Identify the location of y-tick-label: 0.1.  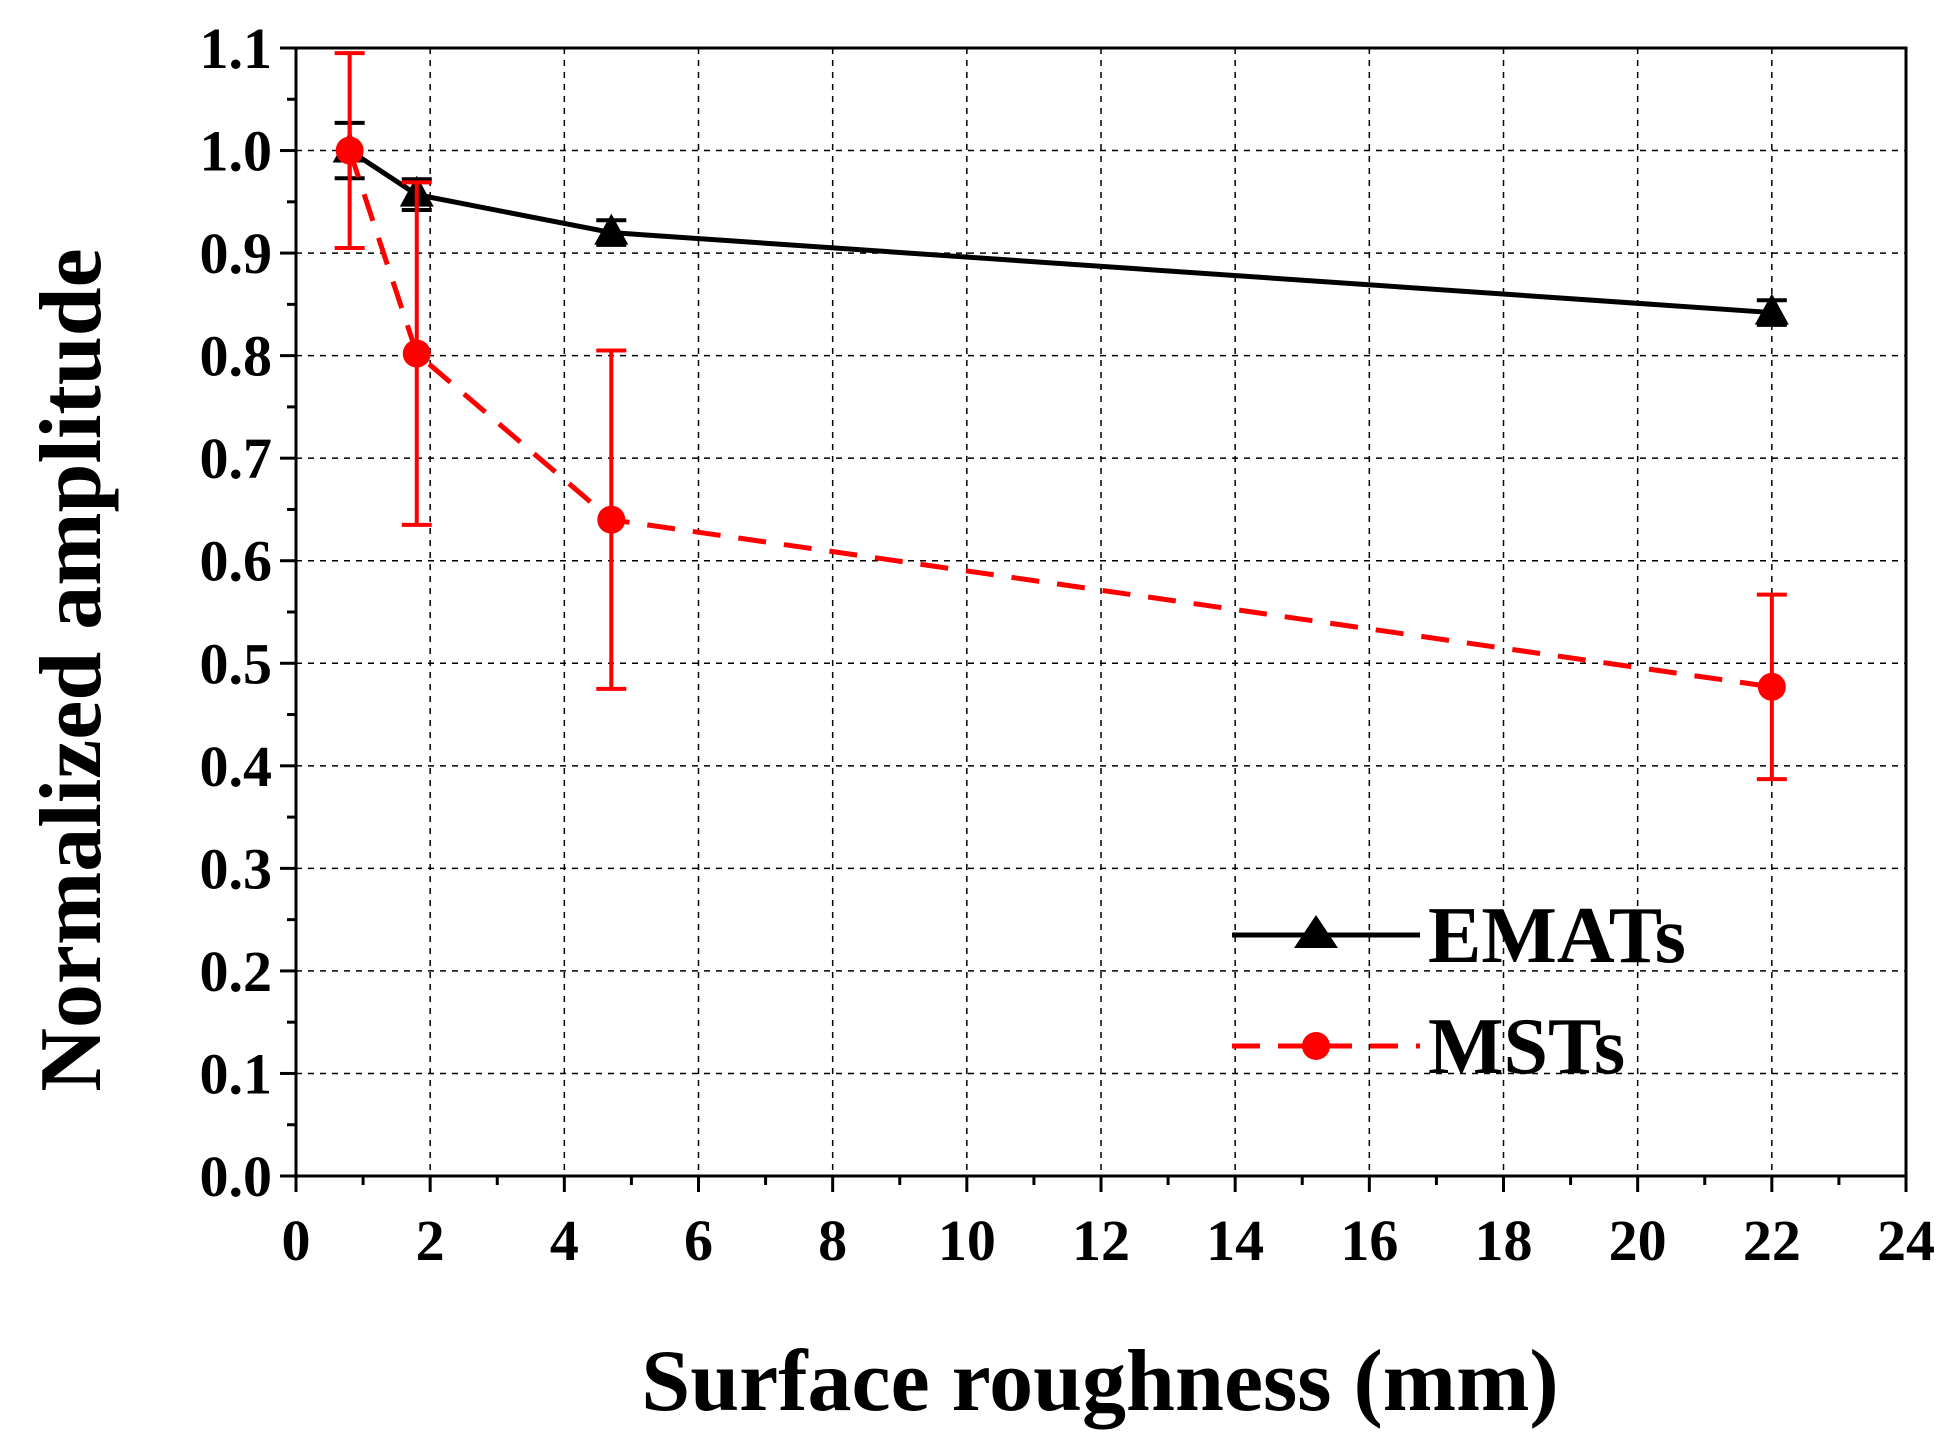
(236, 1073).